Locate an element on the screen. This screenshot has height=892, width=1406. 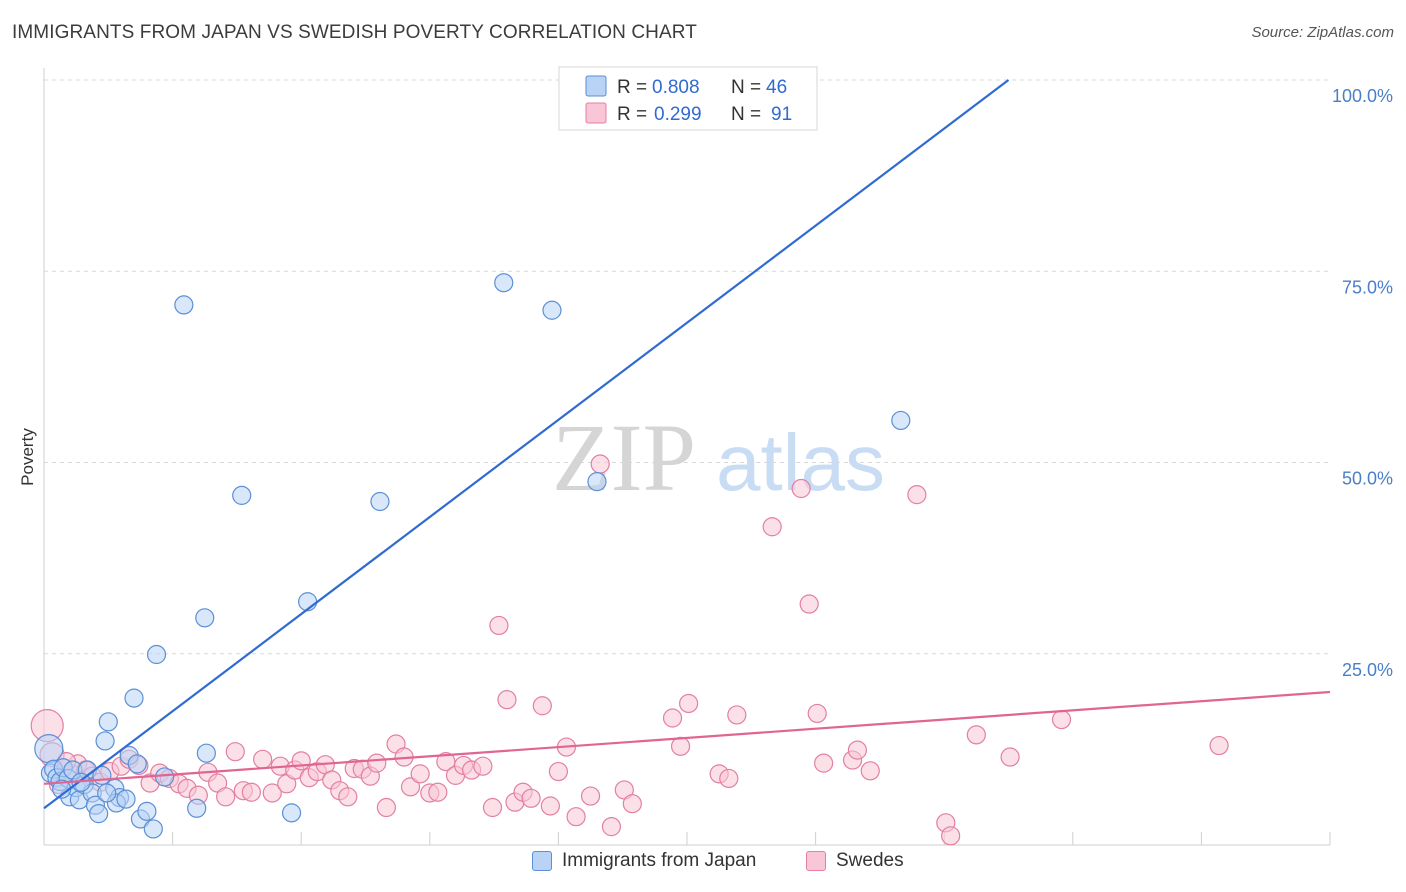
legend-bottom: Immigrants from Japan Swedes is located at coordinates (703, 865).